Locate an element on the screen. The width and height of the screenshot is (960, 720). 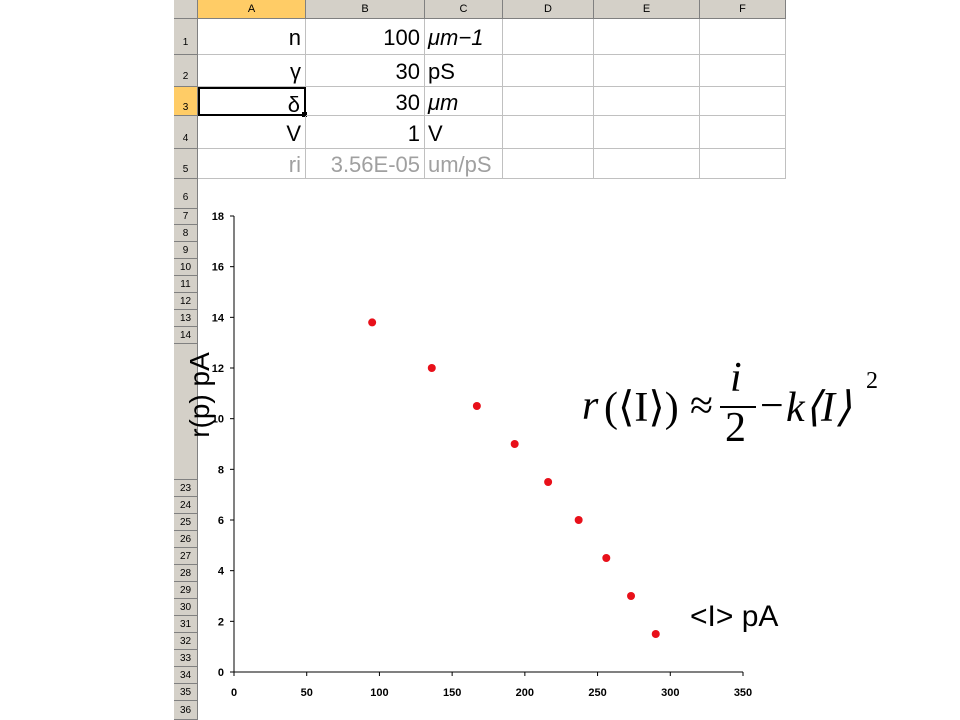
x-tick-label: 200 is located at coordinates (525, 693).